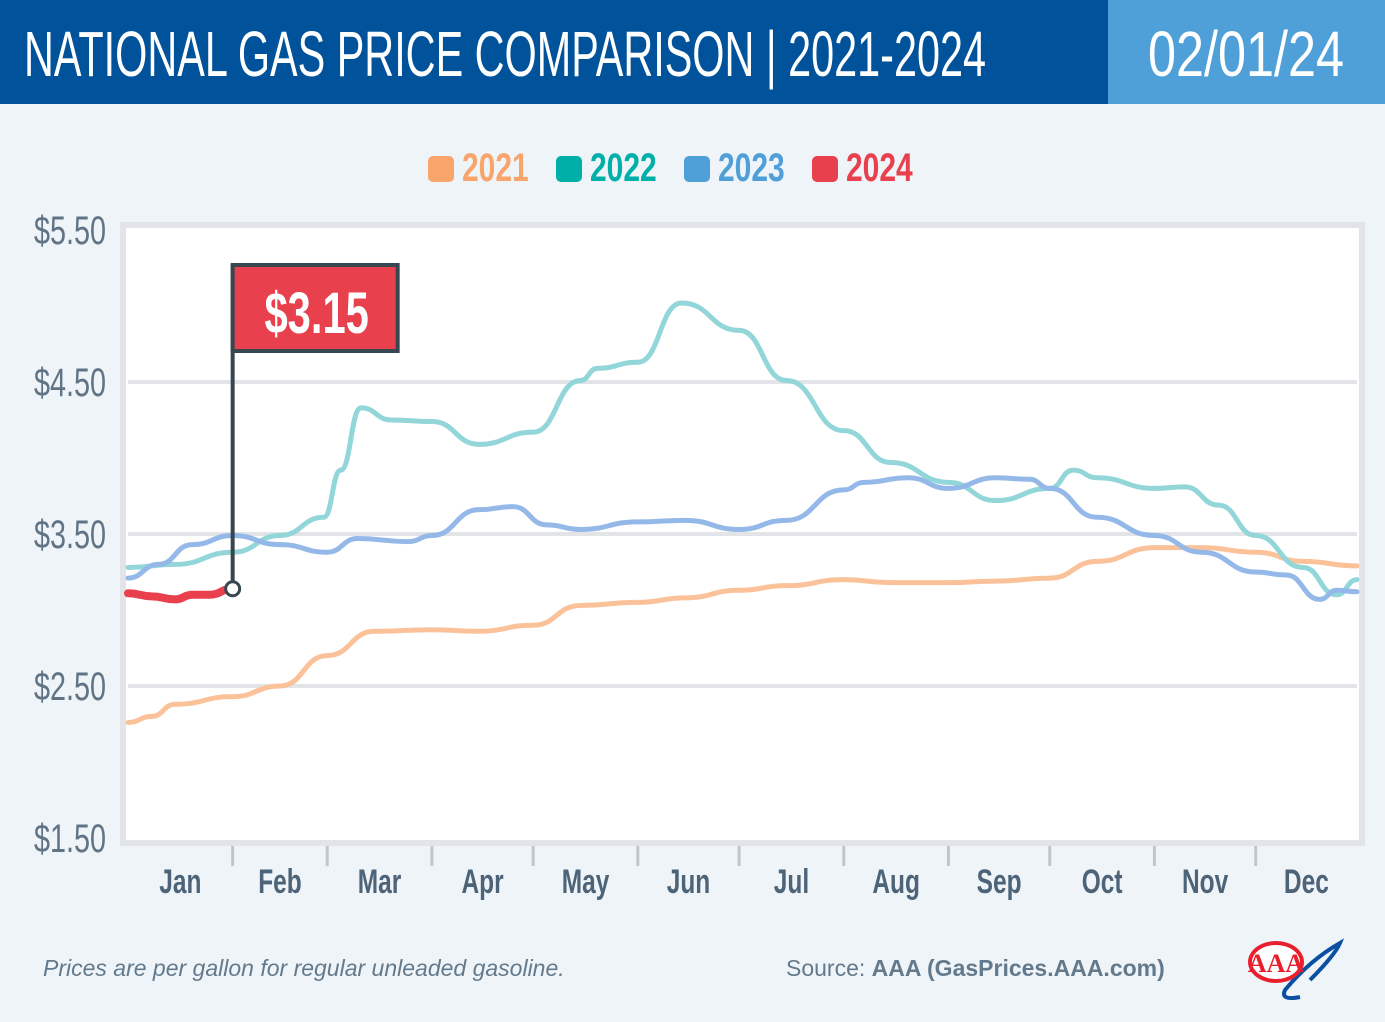 The image size is (1385, 1022). Describe the element at coordinates (999, 882) in the screenshot. I see `x-tick-label: Sep` at that location.